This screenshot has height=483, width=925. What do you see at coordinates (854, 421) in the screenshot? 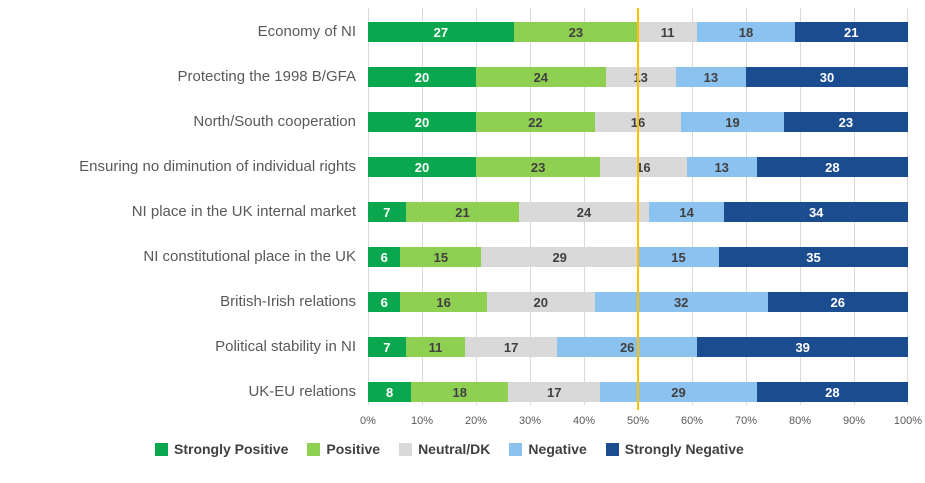
I see `x-axis-tick-label: 90%` at bounding box center [854, 421].